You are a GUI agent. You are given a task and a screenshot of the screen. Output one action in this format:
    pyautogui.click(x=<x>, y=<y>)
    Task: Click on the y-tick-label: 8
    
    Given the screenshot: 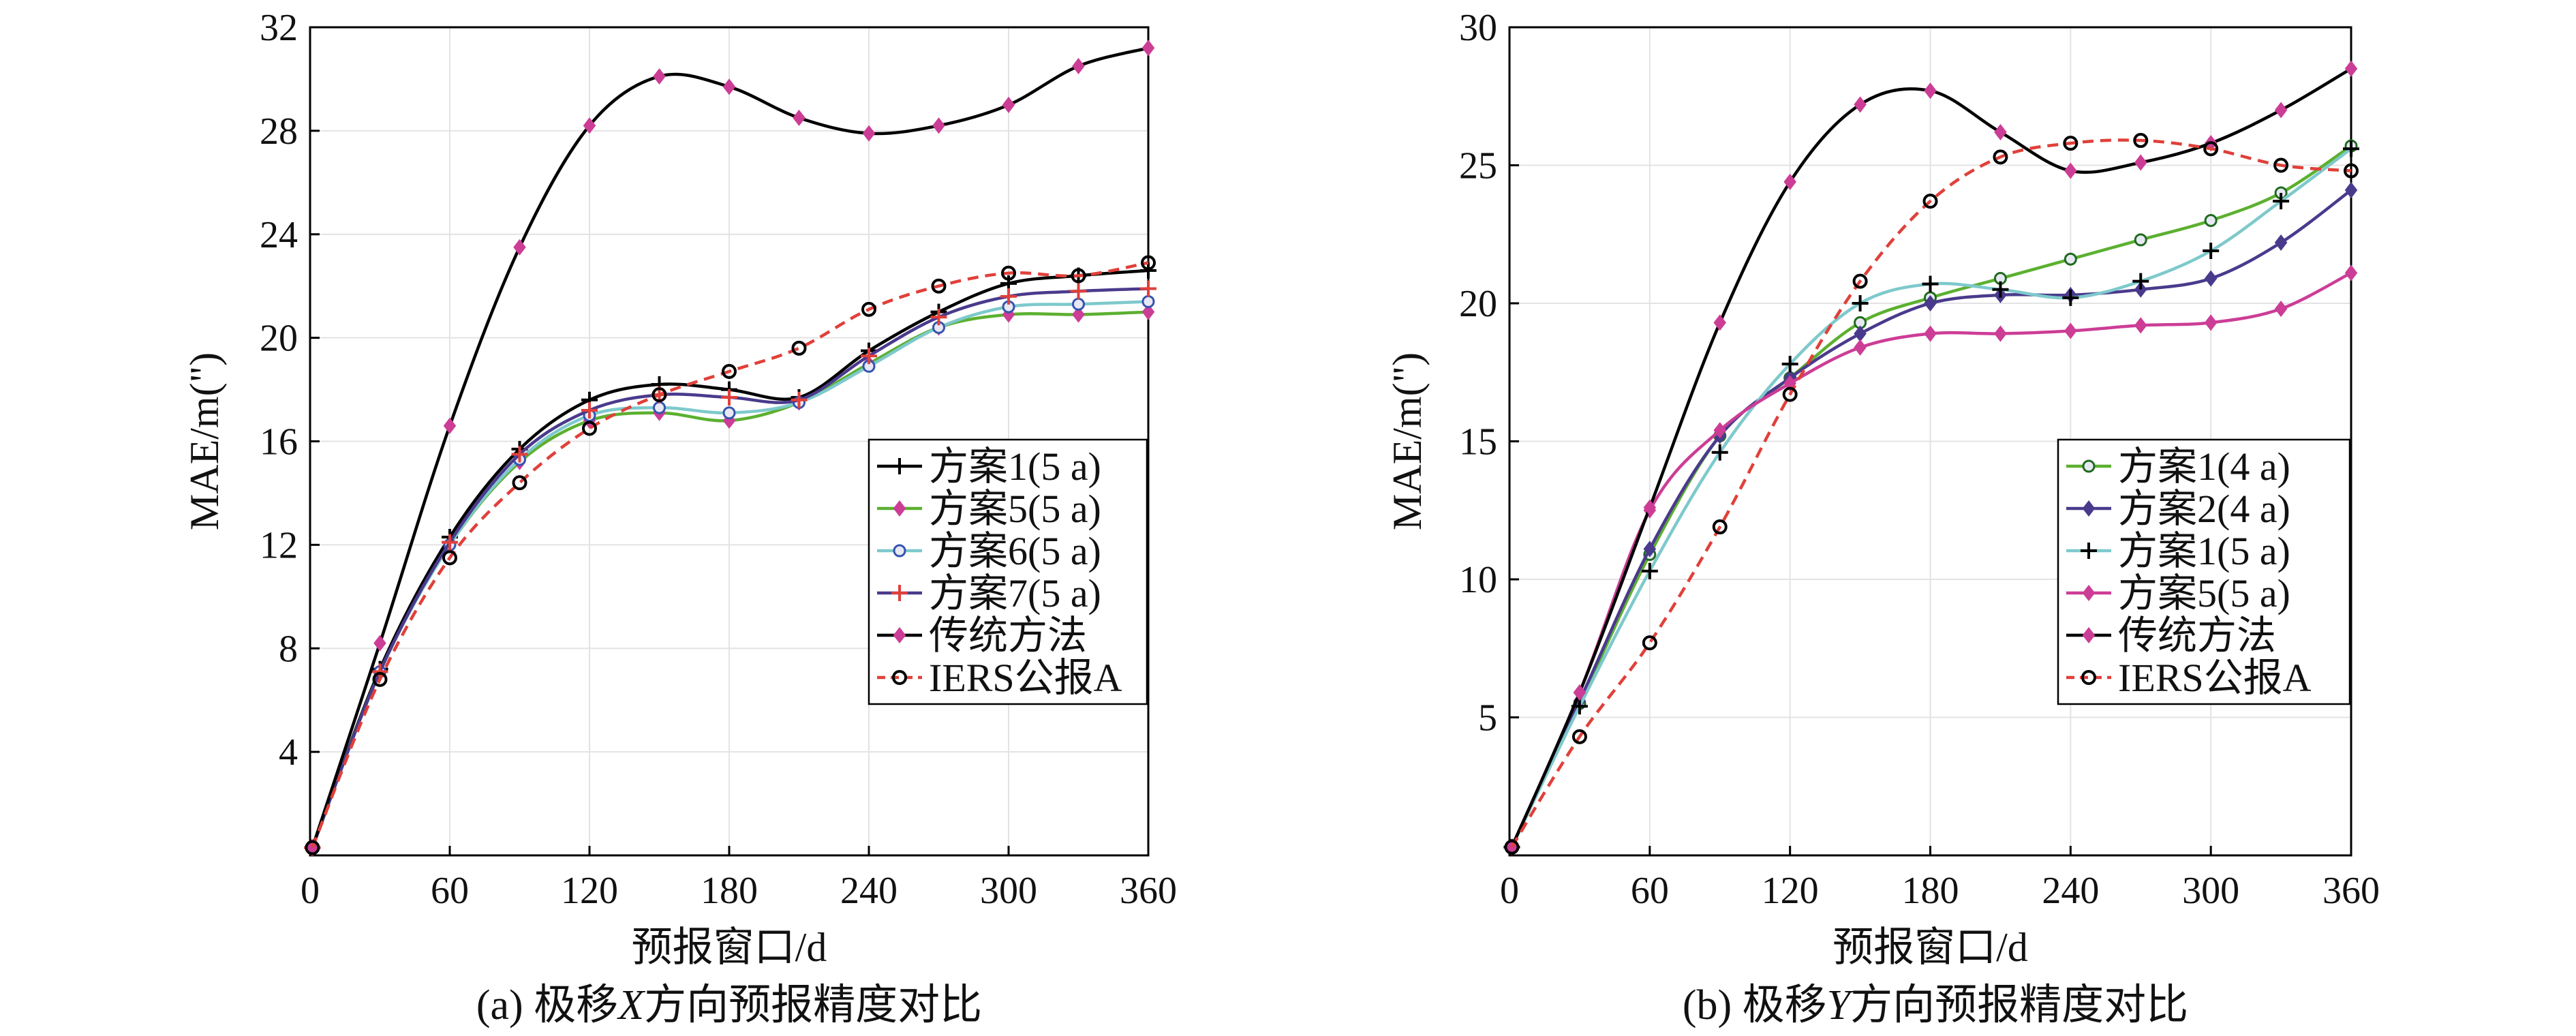 What is the action you would take?
    pyautogui.click(x=288, y=649)
    